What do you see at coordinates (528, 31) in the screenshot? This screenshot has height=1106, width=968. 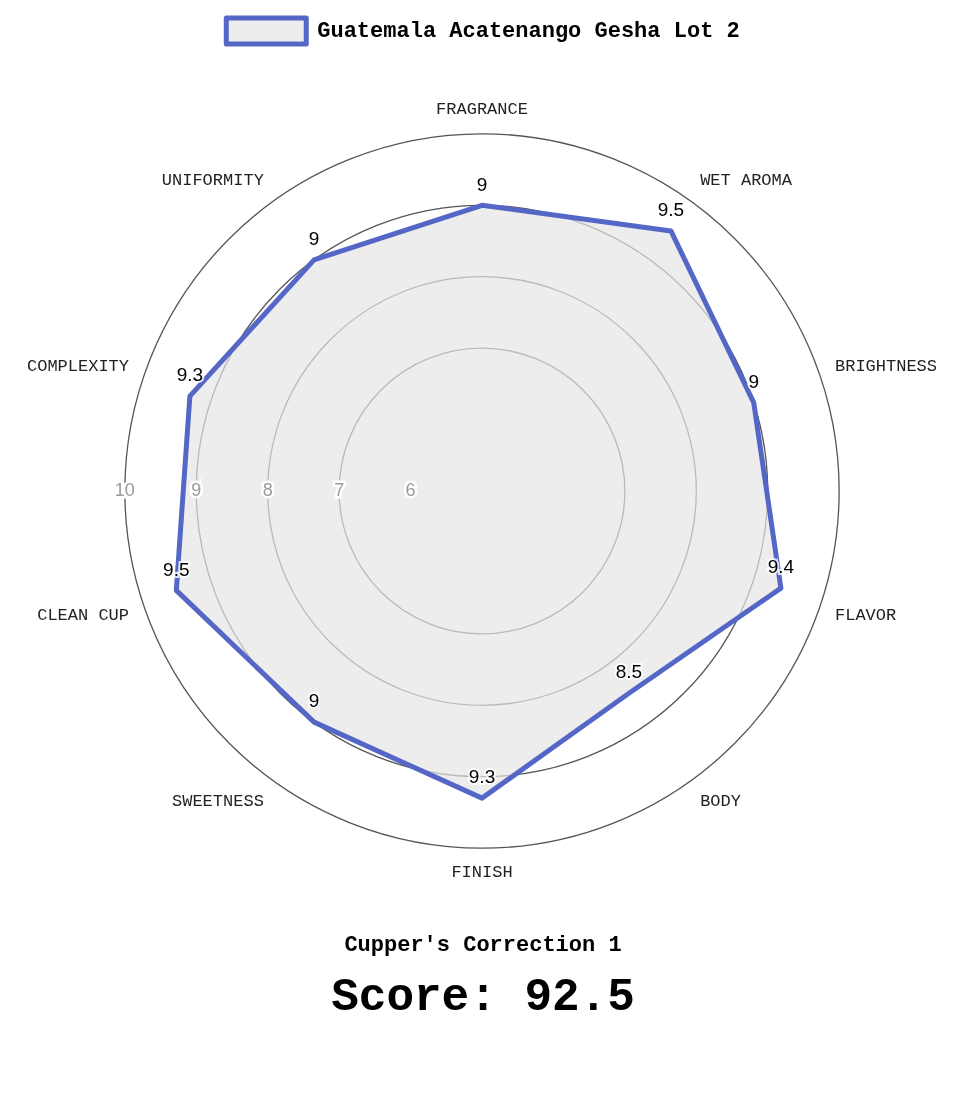 I see `legend-label: Guatemala Acatenango Gesha Lot 2` at bounding box center [528, 31].